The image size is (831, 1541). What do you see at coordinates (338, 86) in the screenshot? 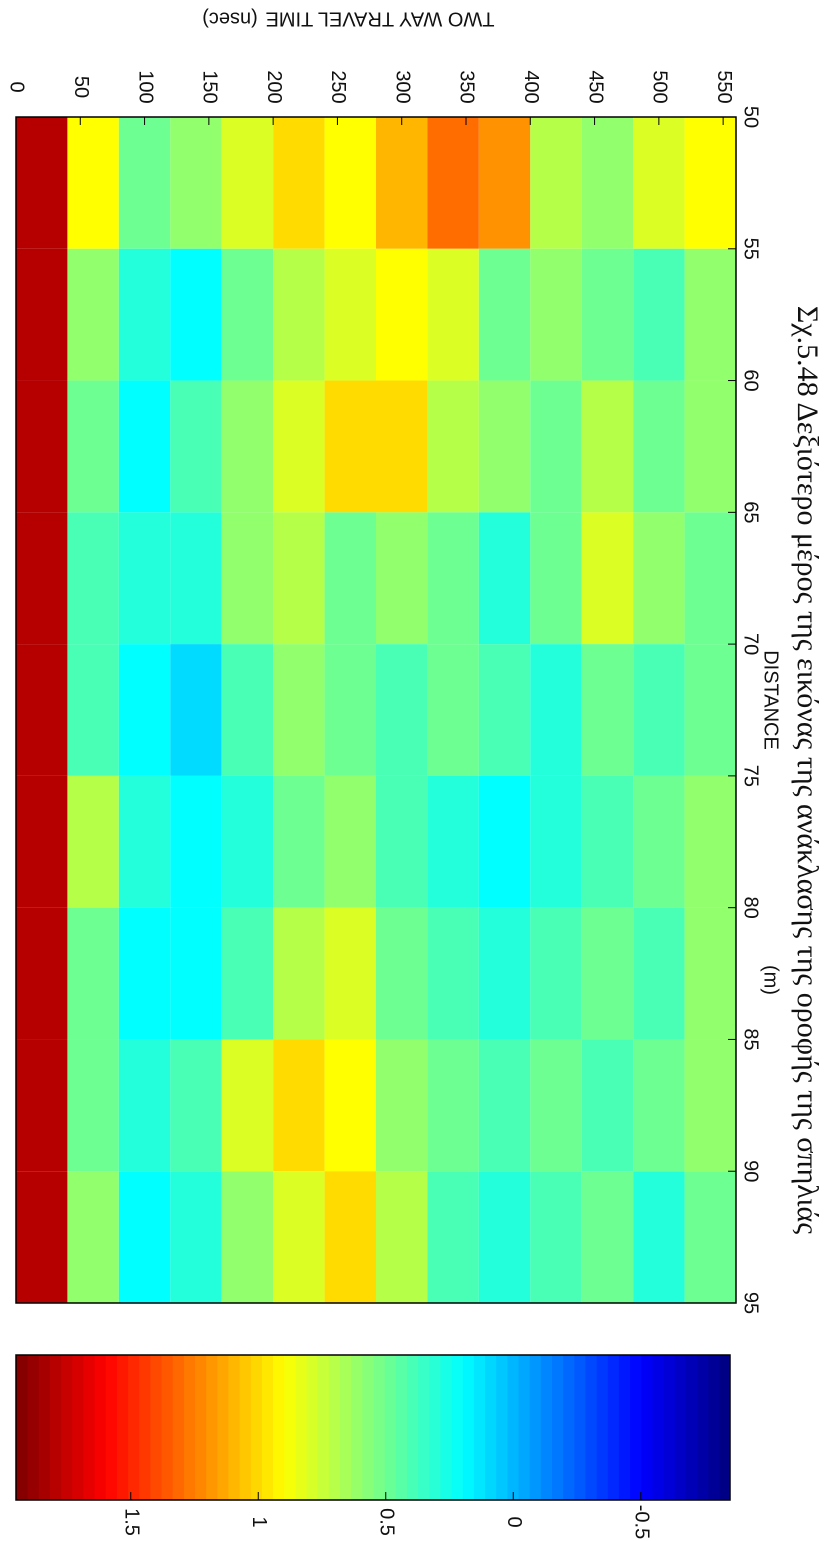
I see `y-tick-label: 250` at bounding box center [338, 86].